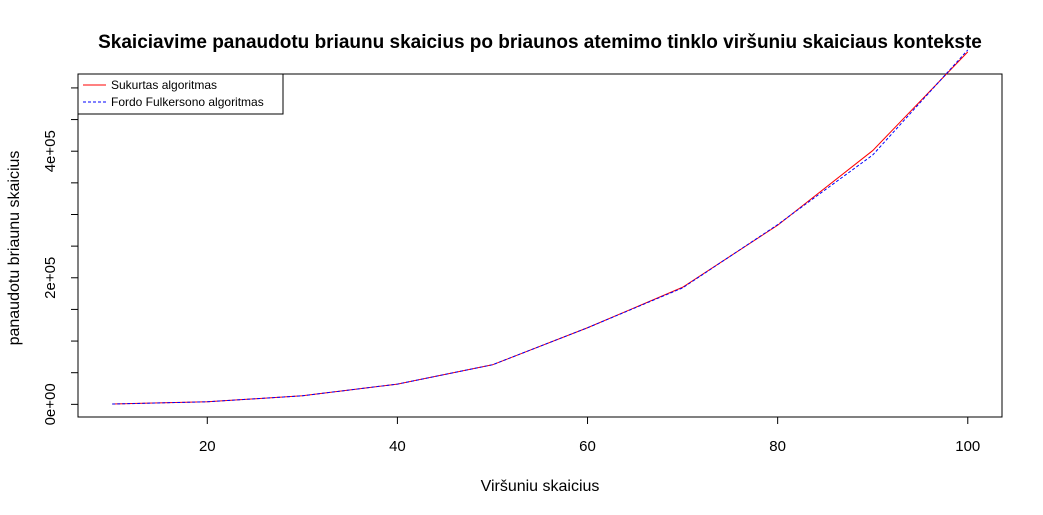 The width and height of the screenshot is (1043, 515). Describe the element at coordinates (50, 278) in the screenshot. I see `y-tick-label: 2e+05` at that location.